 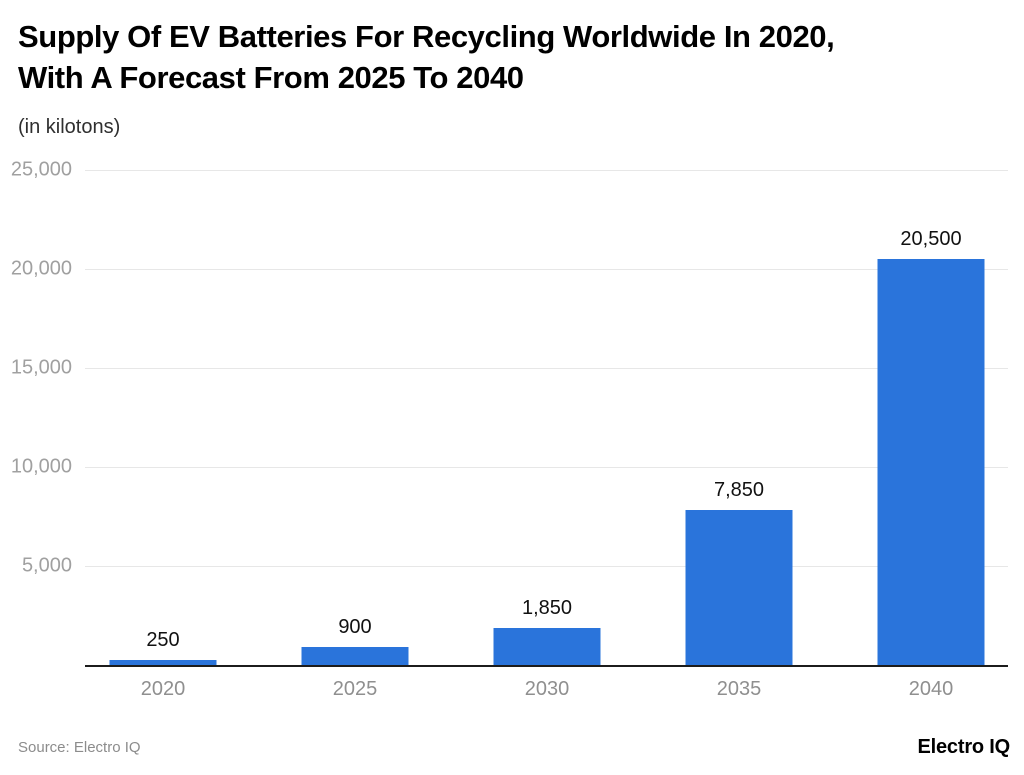 I want to click on bar-2020, so click(x=163, y=662).